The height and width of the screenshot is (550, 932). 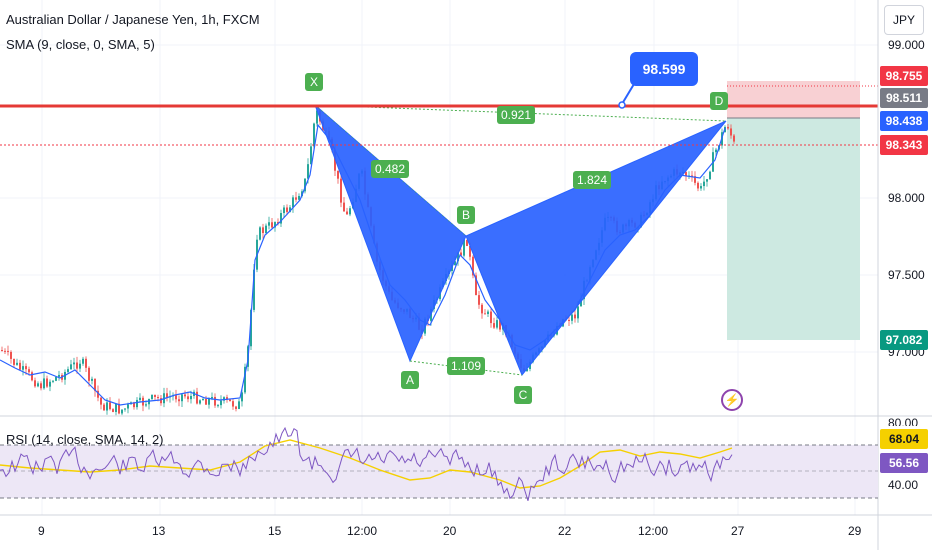 What do you see at coordinates (41, 531) in the screenshot?
I see `time-axis-label: 9` at bounding box center [41, 531].